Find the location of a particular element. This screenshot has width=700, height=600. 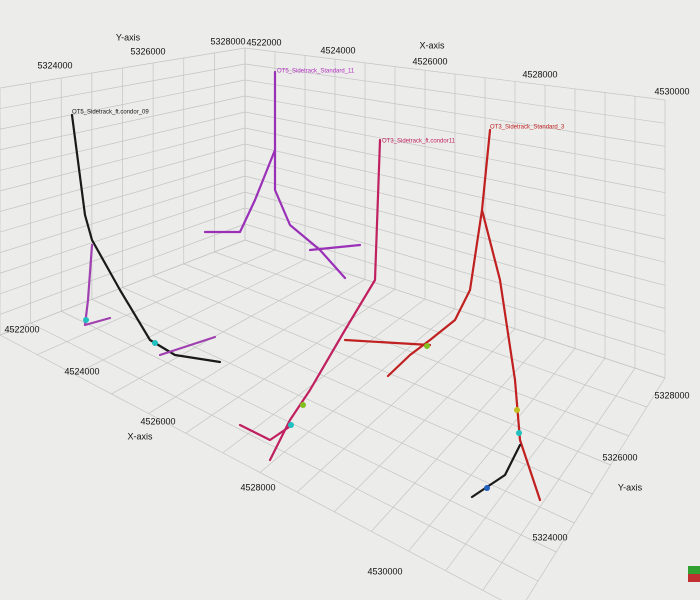

well-label: OT5_Sidetrack_Standard_11 is located at coordinates (316, 72).